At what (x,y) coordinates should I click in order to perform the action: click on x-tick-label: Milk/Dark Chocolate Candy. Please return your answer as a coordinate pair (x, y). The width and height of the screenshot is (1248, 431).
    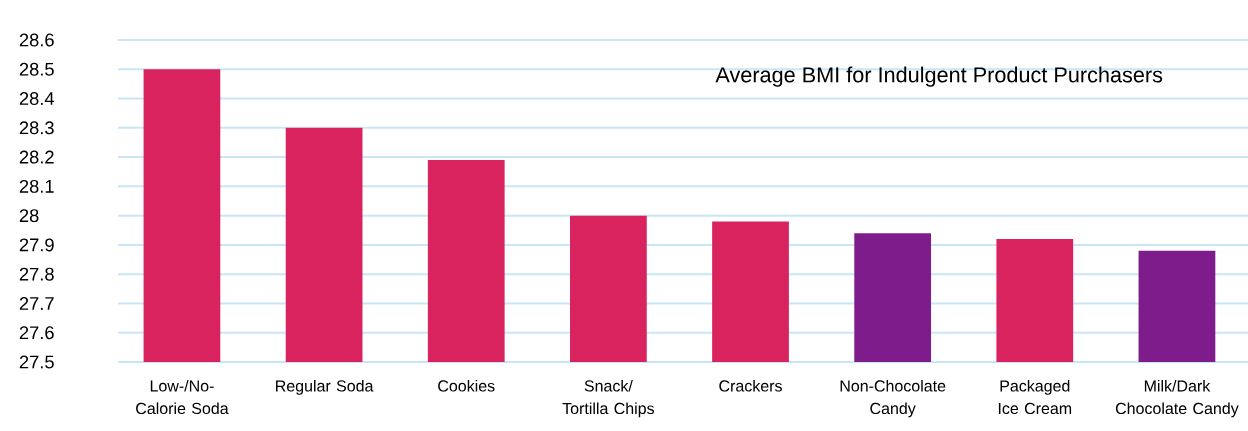
    Looking at the image, I should click on (1177, 398).